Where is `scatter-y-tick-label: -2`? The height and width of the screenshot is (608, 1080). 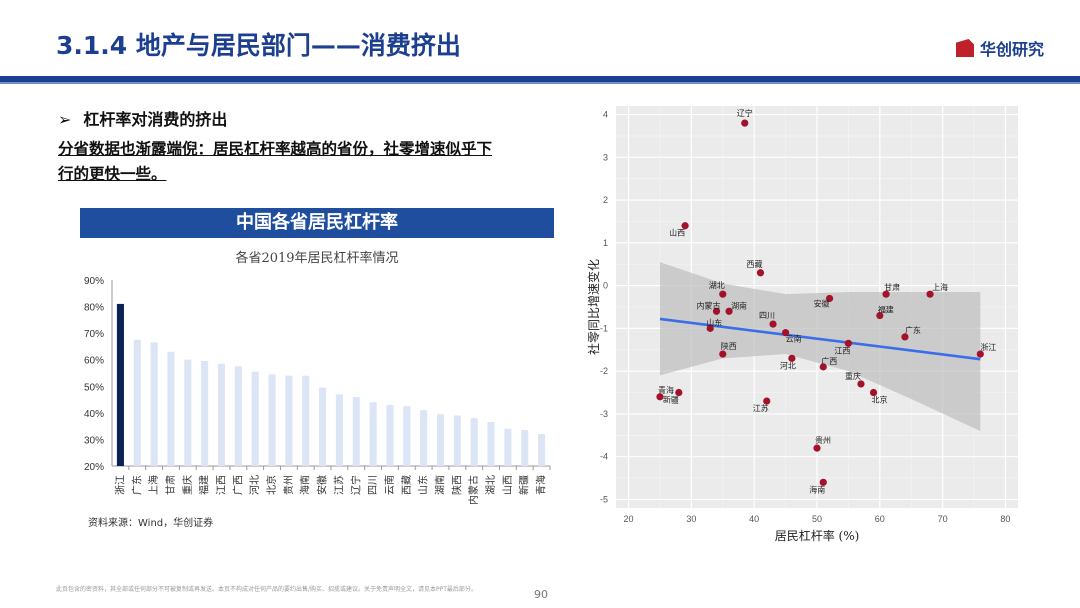
scatter-y-tick-label: -2 is located at coordinates (604, 371).